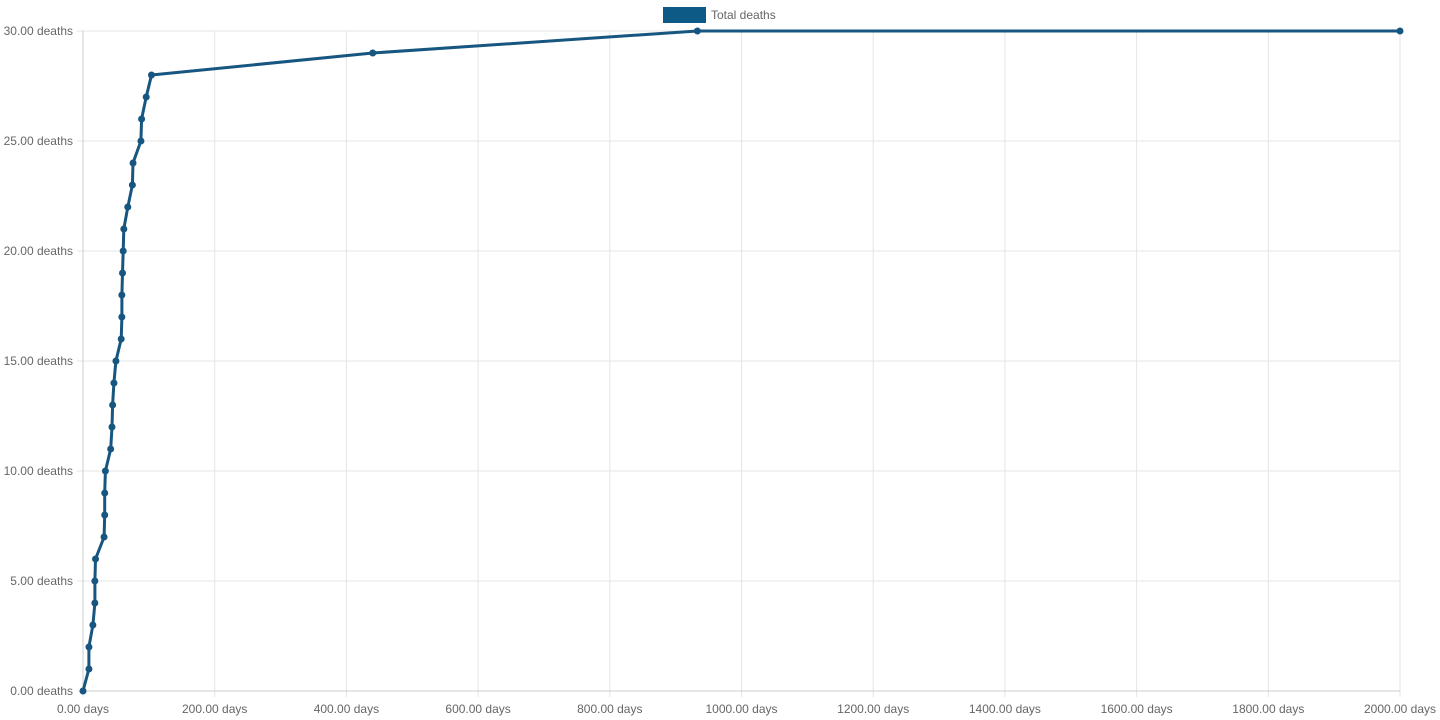  I want to click on chart-legend: Total deaths, so click(719, 15).